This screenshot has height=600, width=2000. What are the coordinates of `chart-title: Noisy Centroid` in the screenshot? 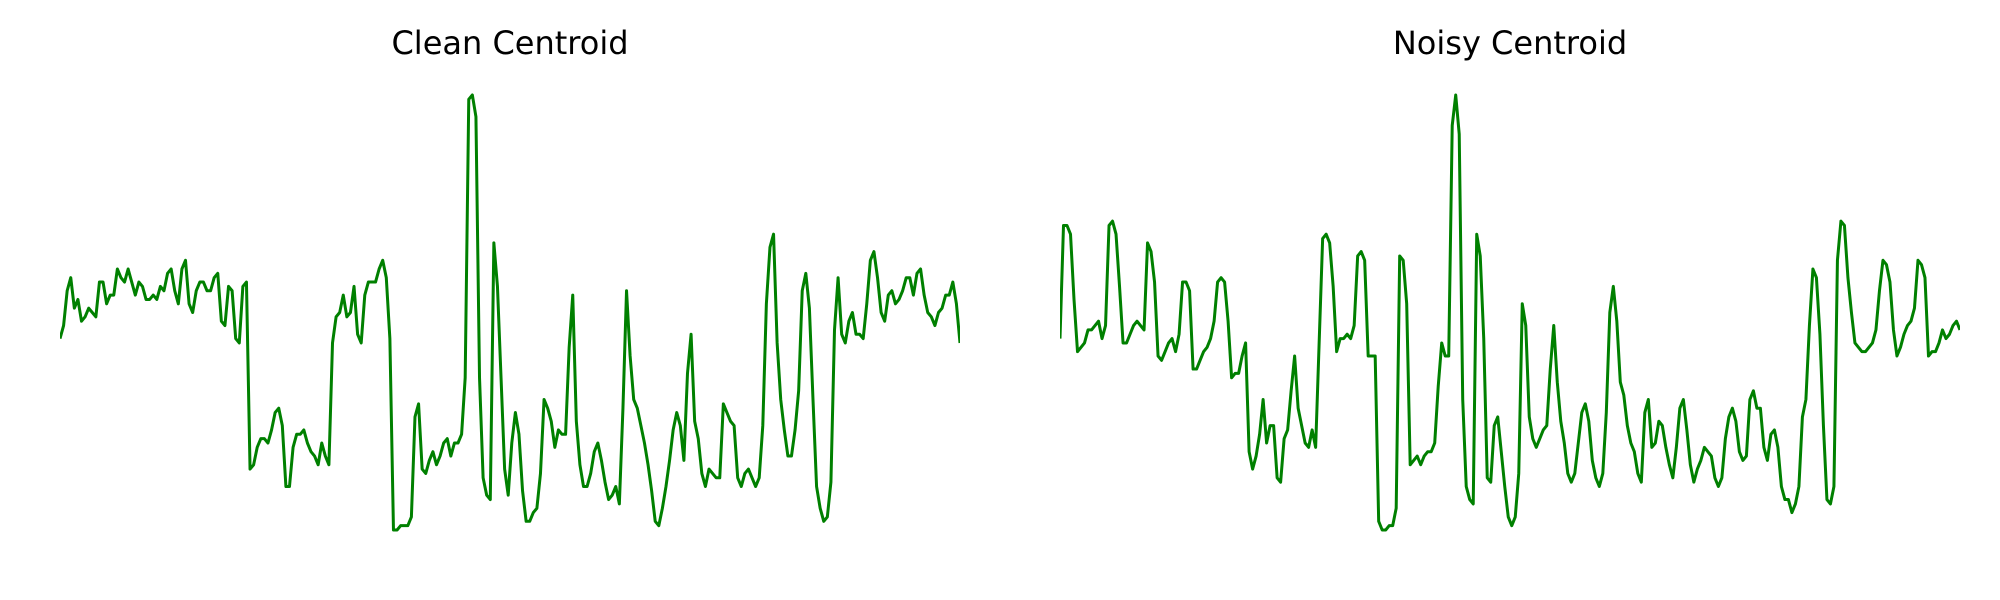 It's located at (1510, 43).